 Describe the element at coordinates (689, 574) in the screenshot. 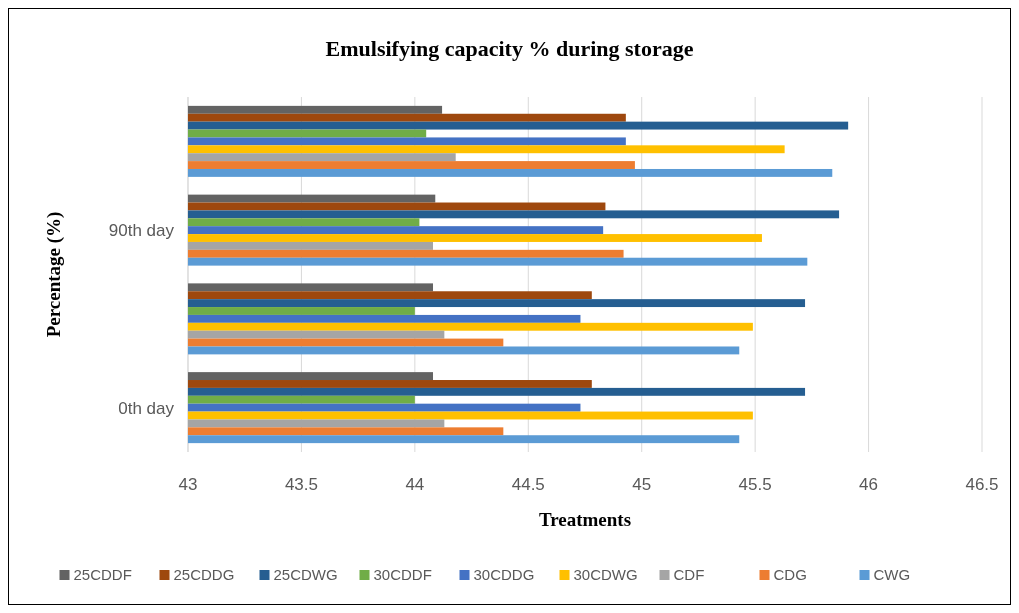

I see `legend-label: CDF` at that location.